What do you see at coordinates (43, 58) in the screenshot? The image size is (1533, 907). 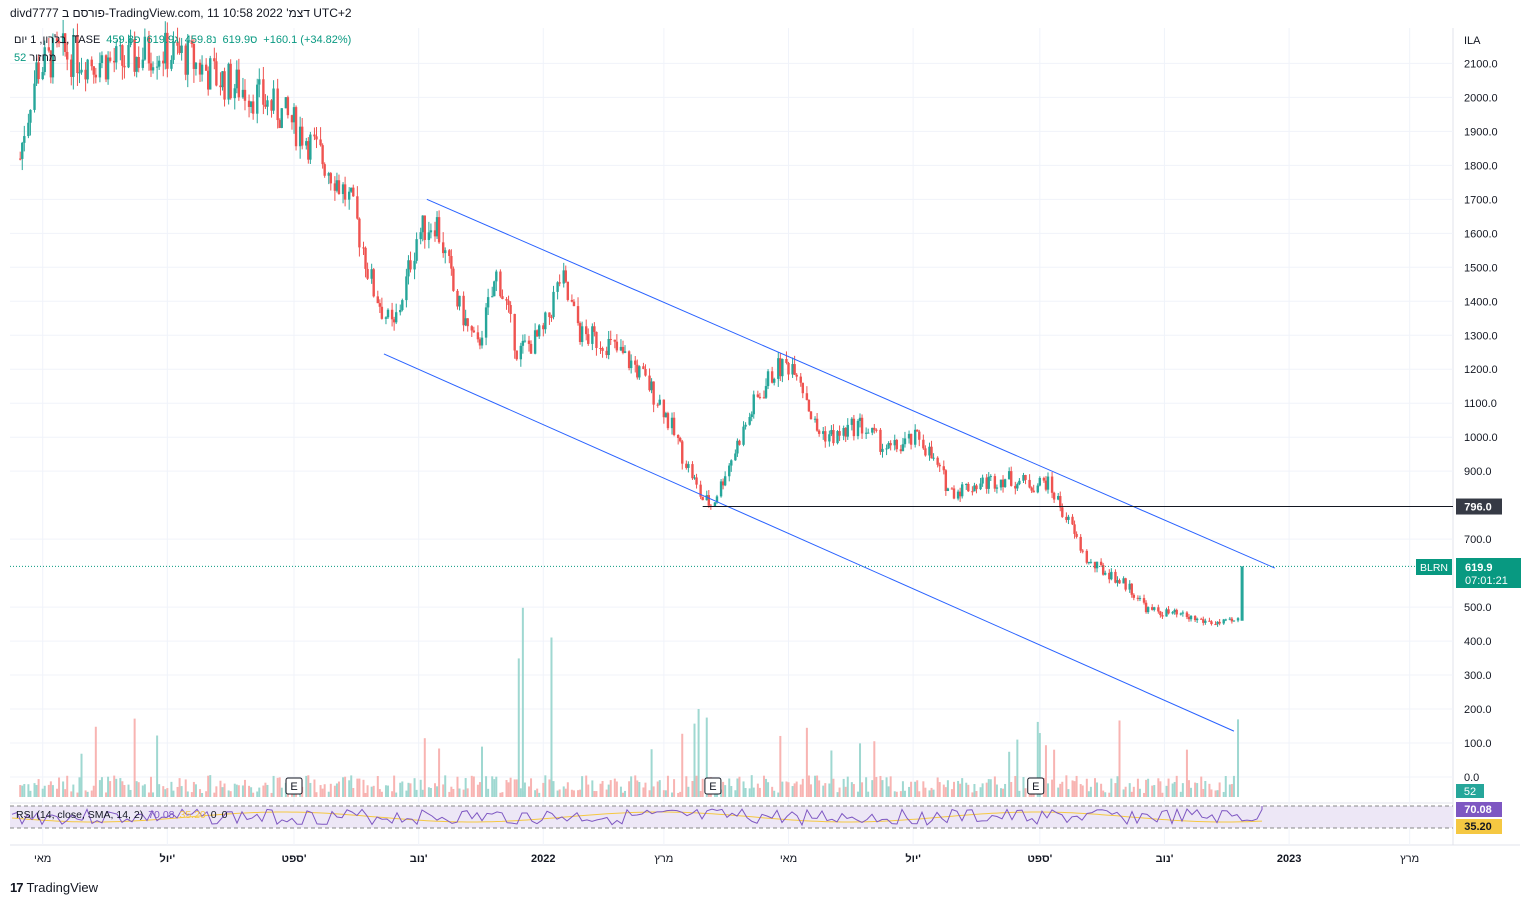 I see `volume-label: מחזור` at bounding box center [43, 58].